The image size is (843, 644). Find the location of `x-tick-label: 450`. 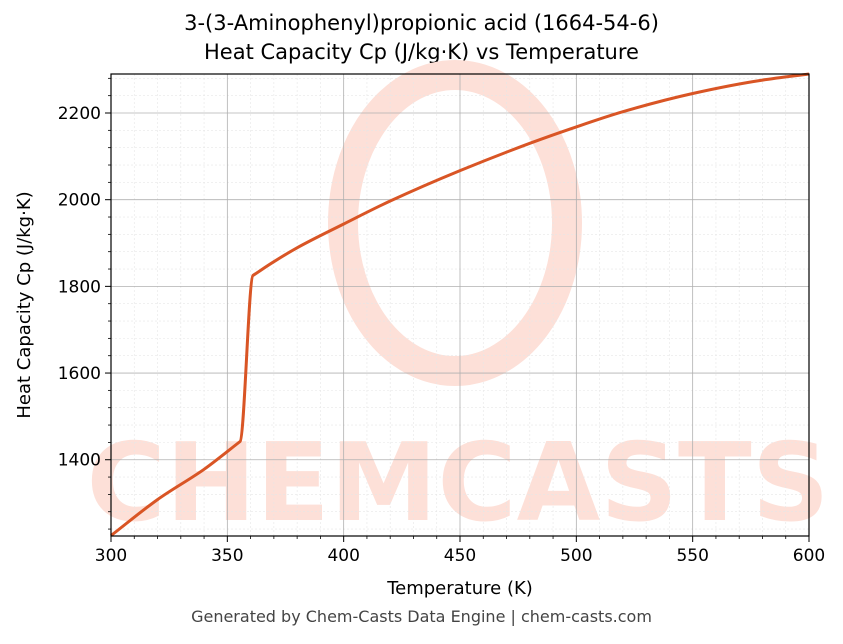

x-tick-label: 450 is located at coordinates (460, 556).